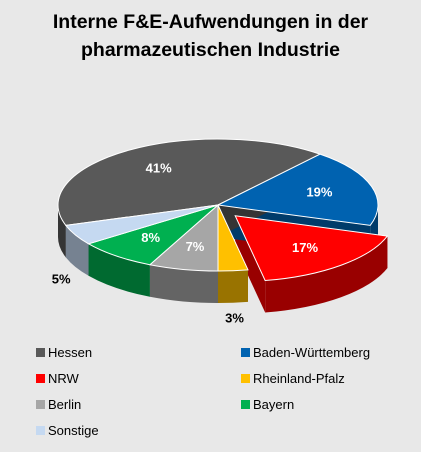 The height and width of the screenshot is (452, 421). What do you see at coordinates (138, 430) in the screenshot?
I see `legend-item: Sonstige` at bounding box center [138, 430].